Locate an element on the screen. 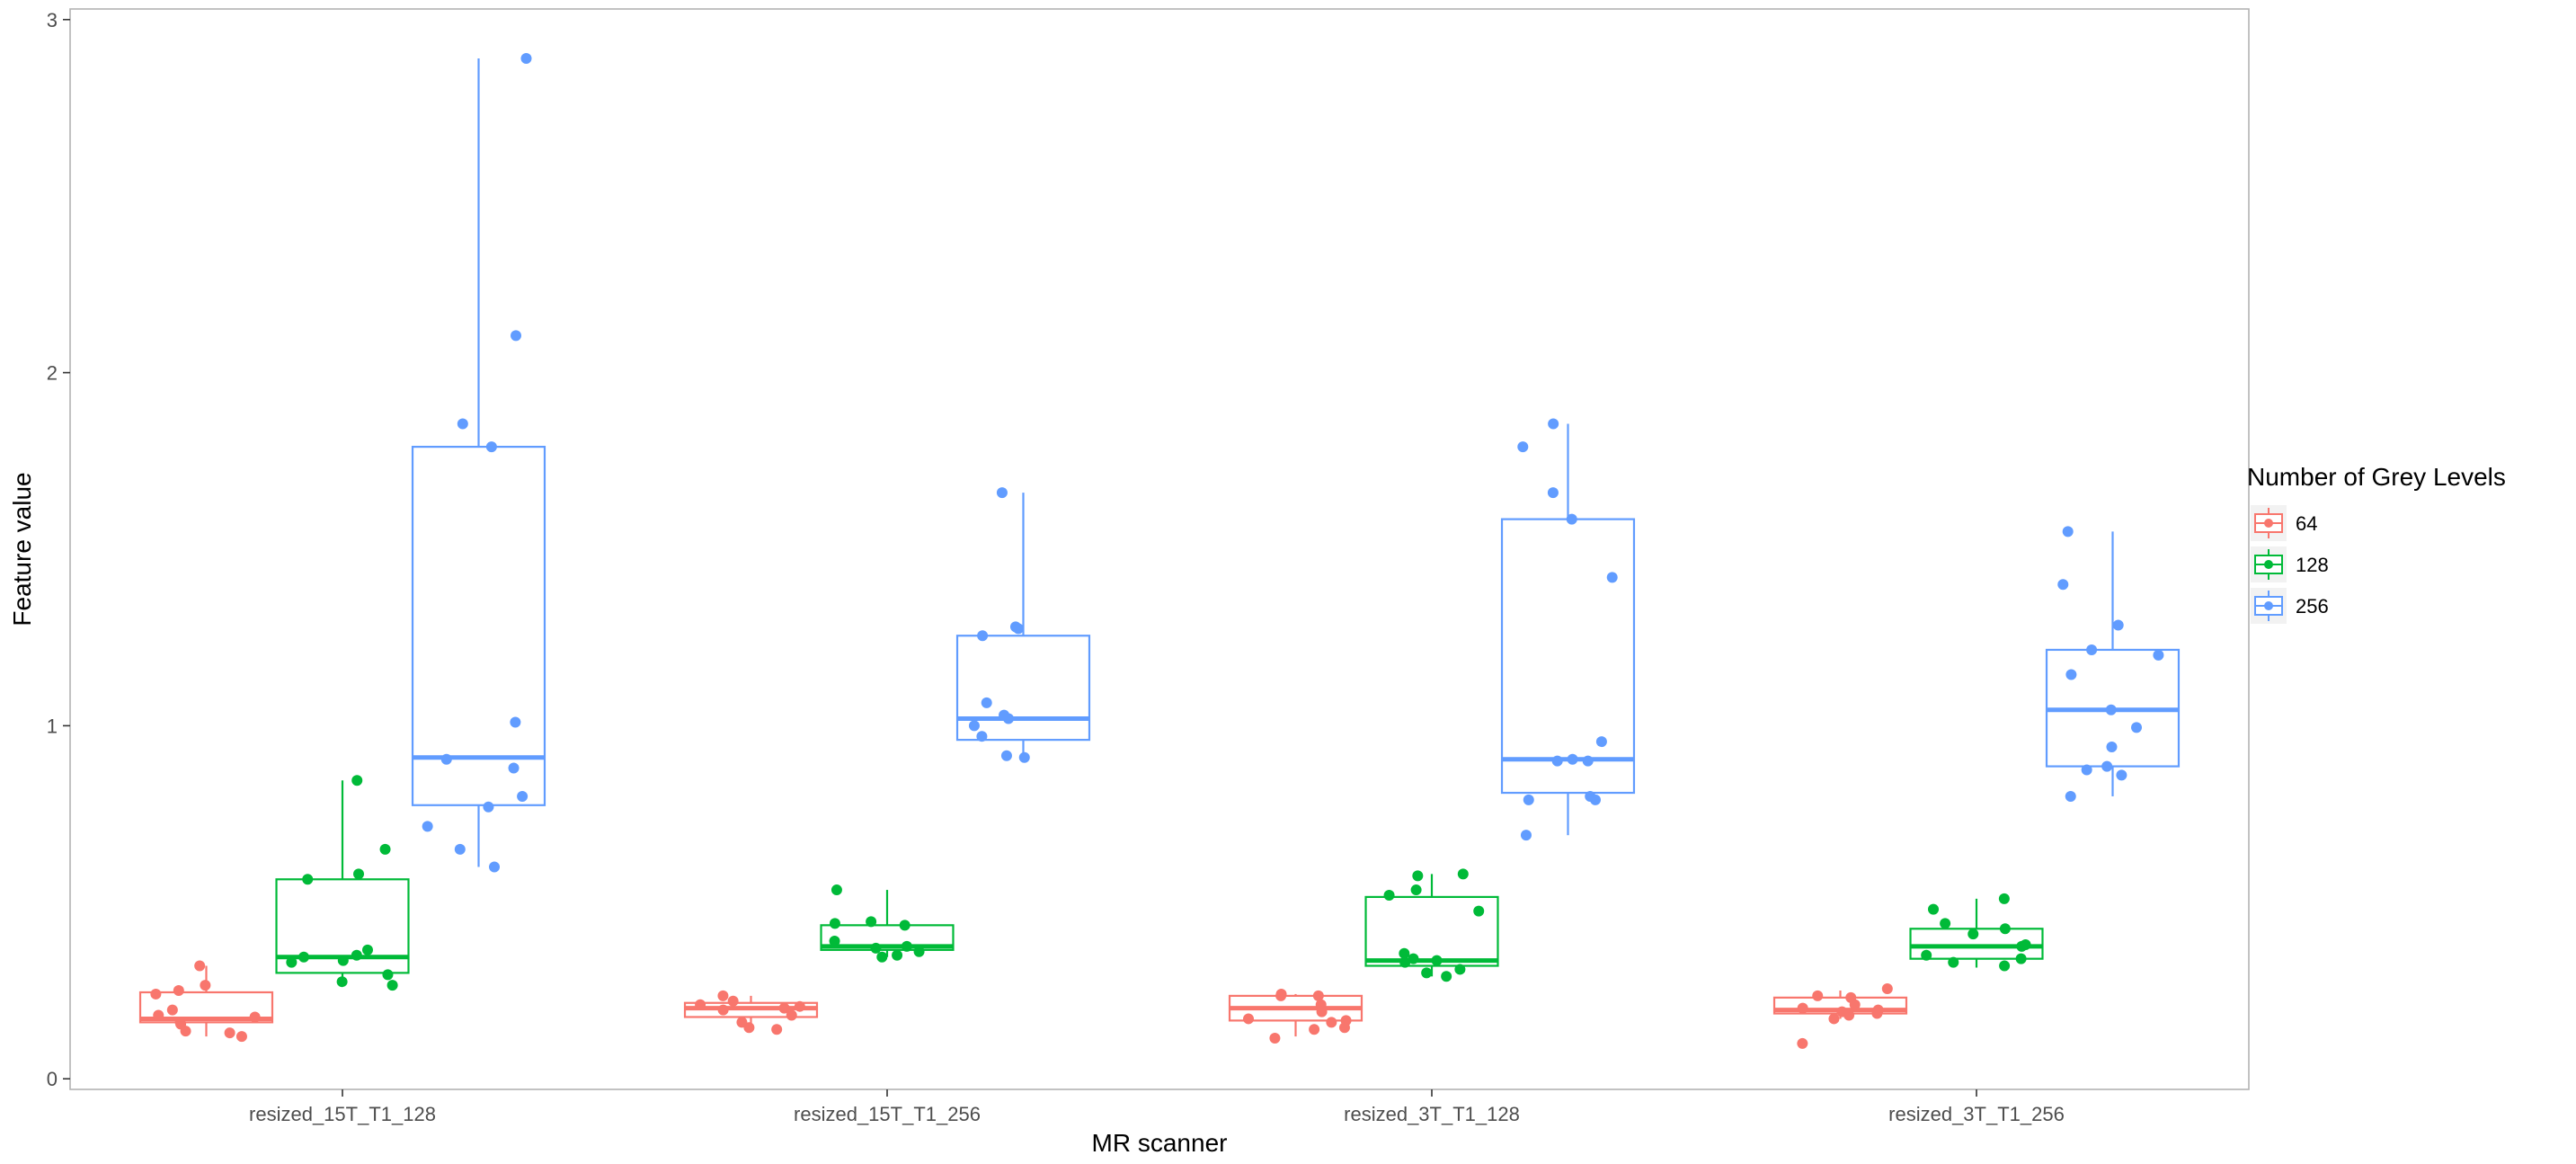  y-axis-title: Feature value is located at coordinates (22, 549).